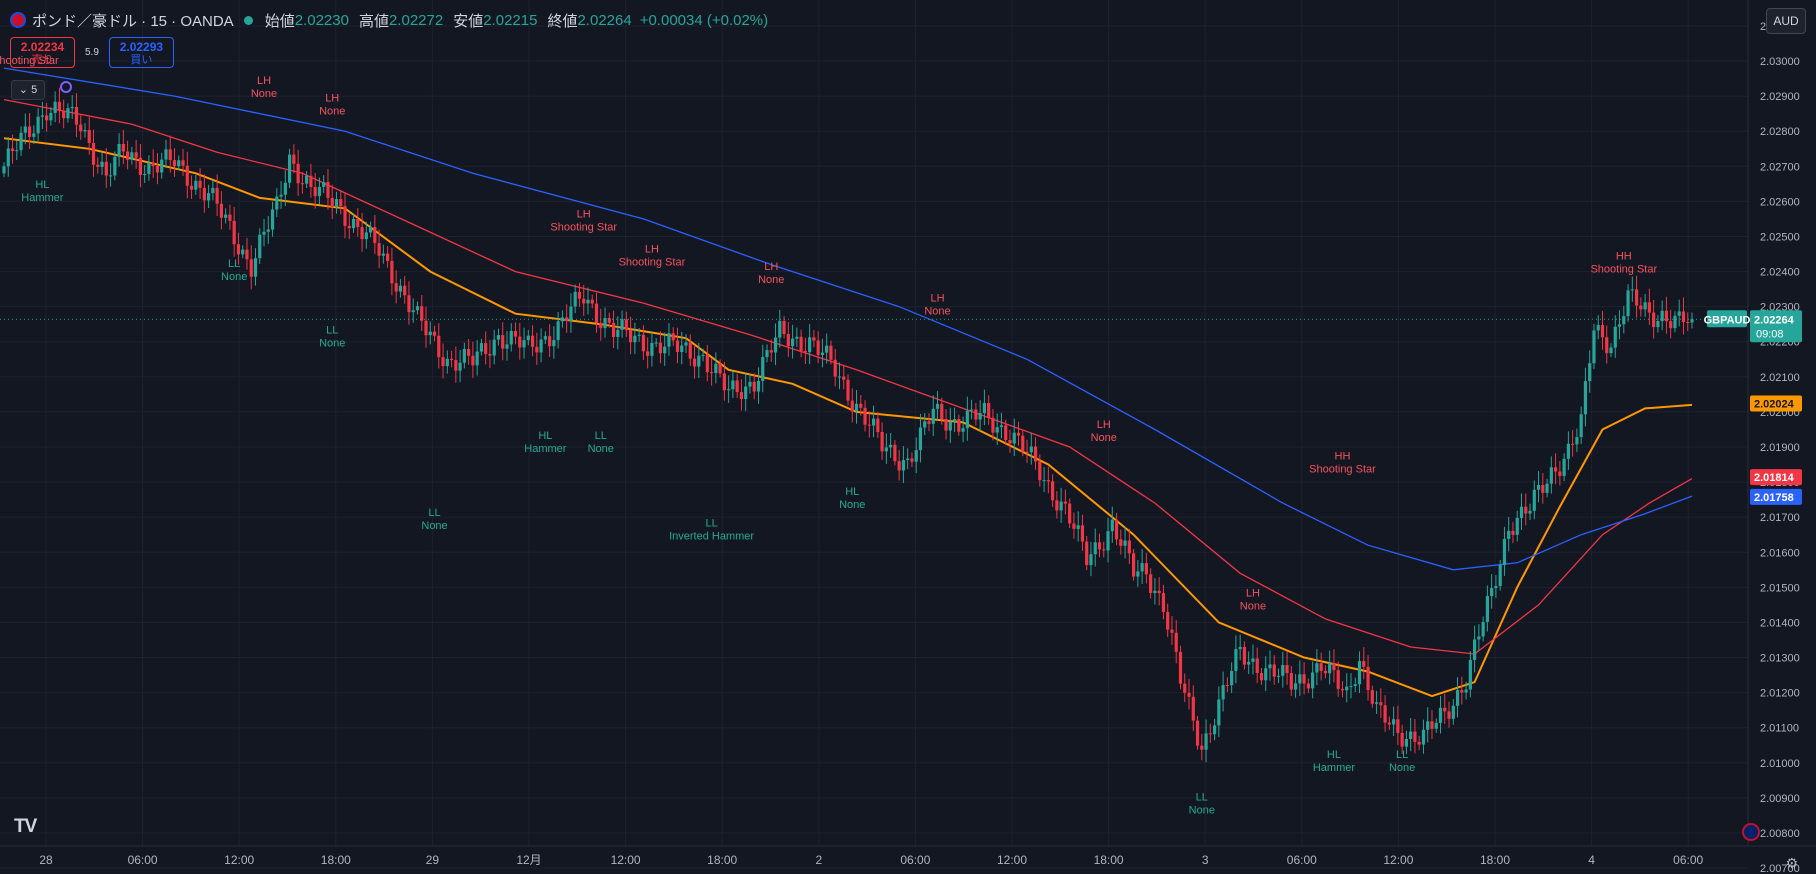  Describe the element at coordinates (42, 52) in the screenshot. I see `sell-button: 2.02234 売り` at that location.